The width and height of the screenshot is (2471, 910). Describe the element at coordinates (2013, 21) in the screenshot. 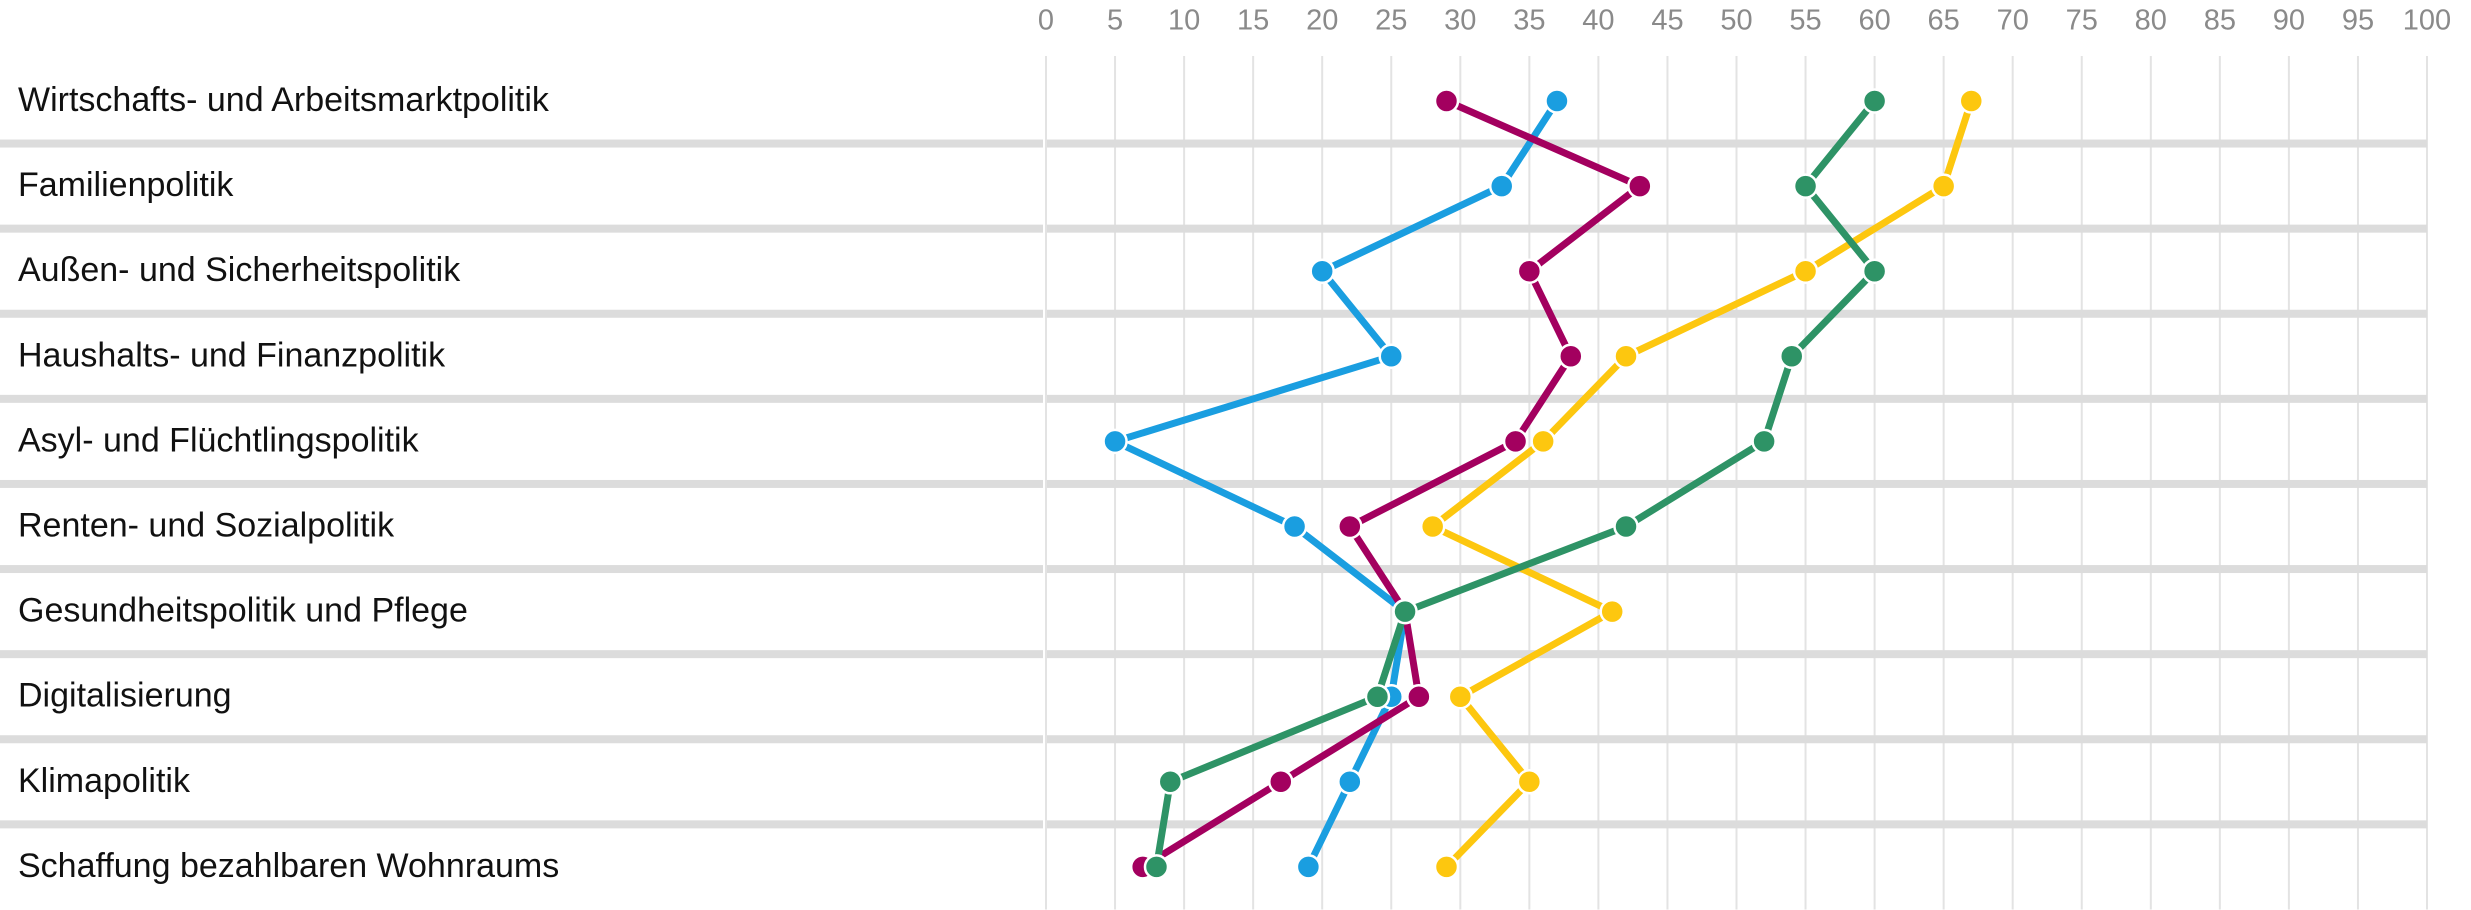

I see `x-tick-label: 70` at that location.